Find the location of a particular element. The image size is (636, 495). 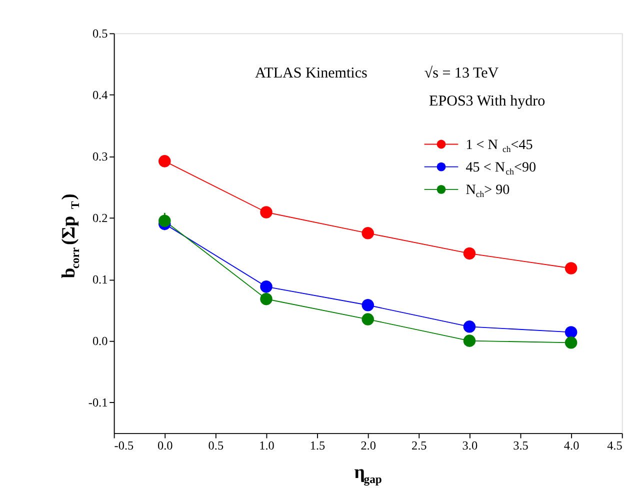

x-tick-label: -0.5 is located at coordinates (124, 445).